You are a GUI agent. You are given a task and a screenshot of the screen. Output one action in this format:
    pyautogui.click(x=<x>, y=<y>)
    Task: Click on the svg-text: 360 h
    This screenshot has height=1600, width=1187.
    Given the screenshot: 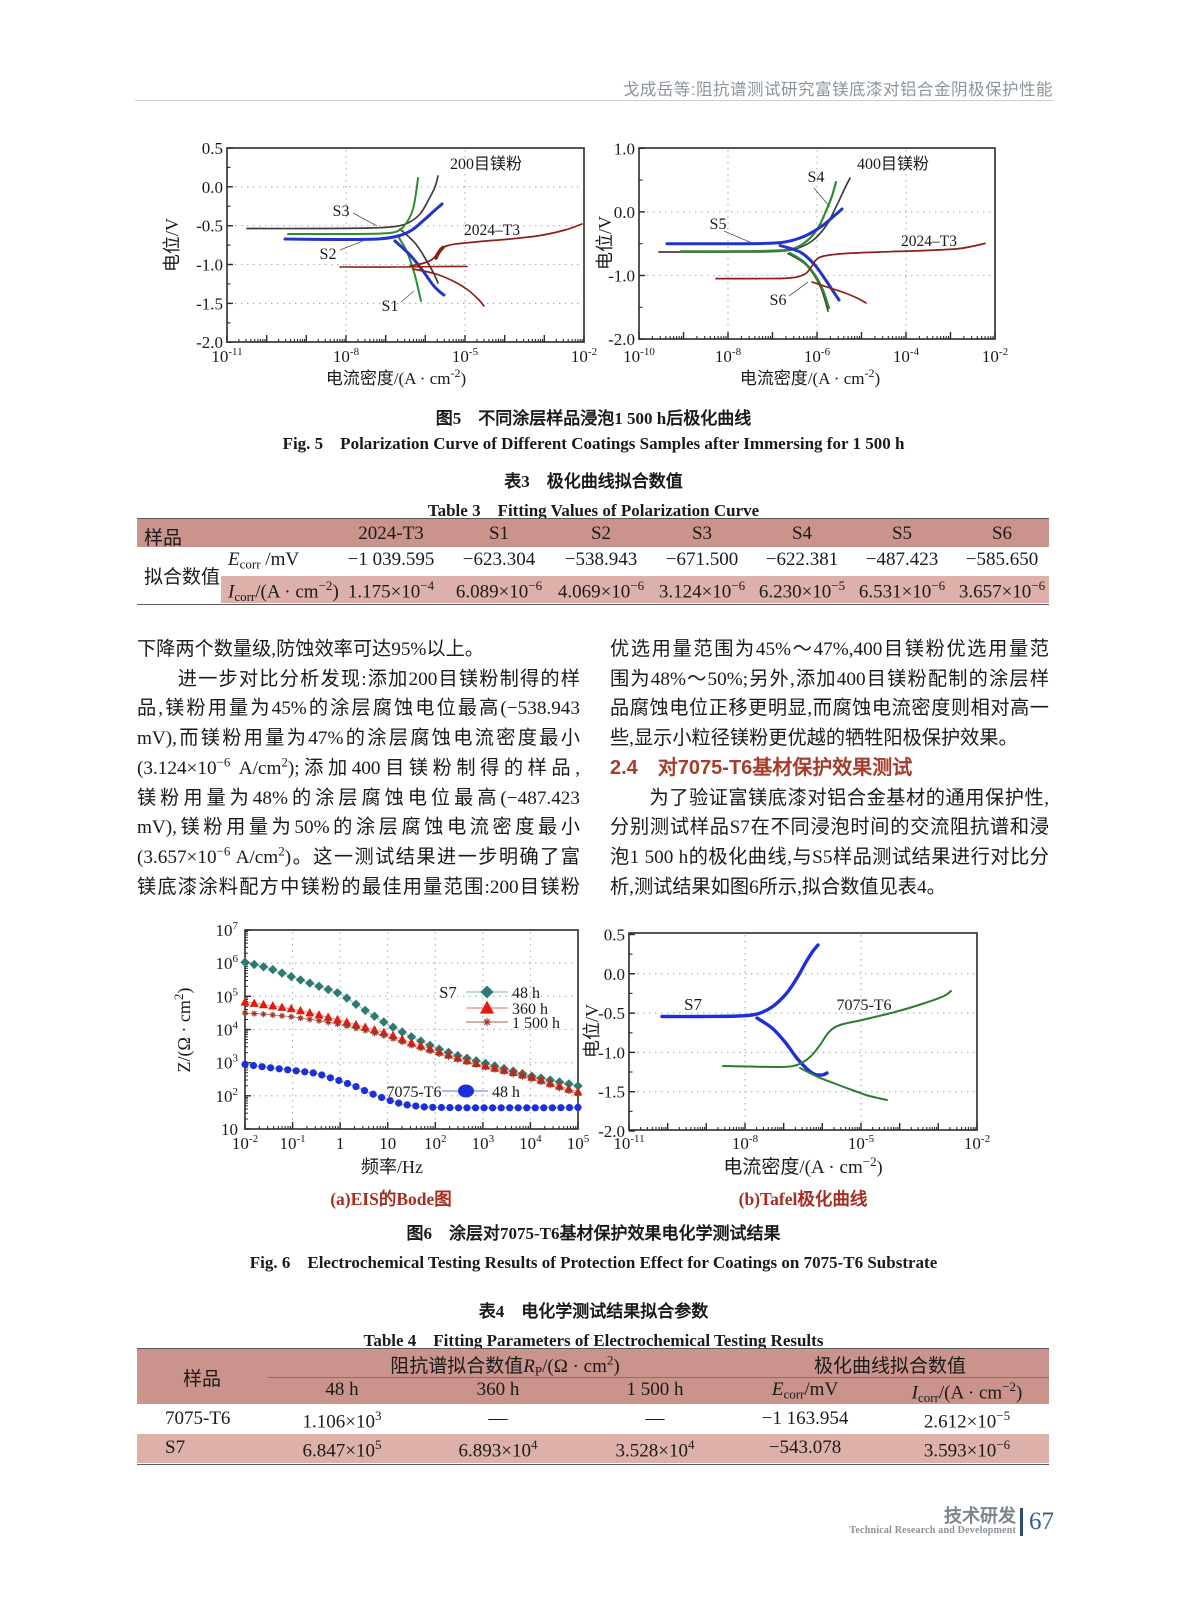 What is the action you would take?
    pyautogui.click(x=530, y=1009)
    